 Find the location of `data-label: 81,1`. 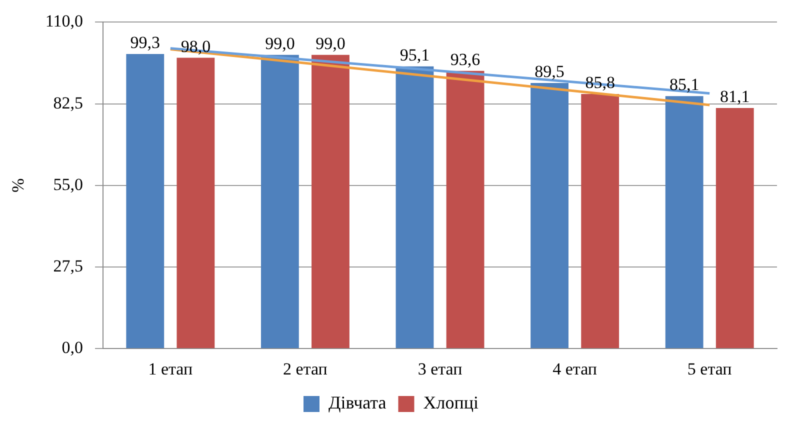

data-label: 81,1 is located at coordinates (735, 96).